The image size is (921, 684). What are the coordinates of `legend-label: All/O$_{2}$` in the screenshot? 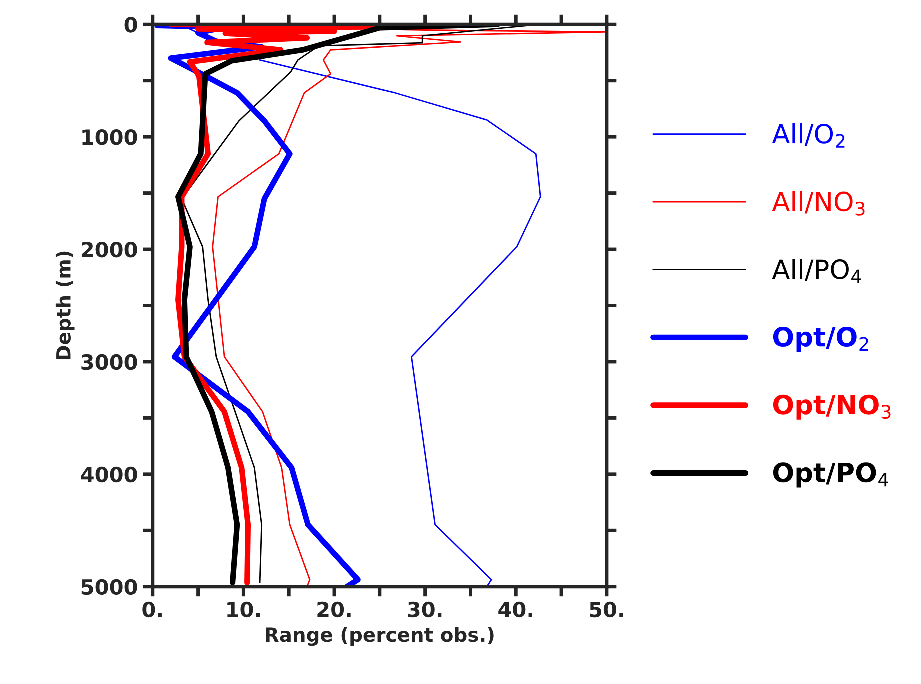 It's located at (808, 135).